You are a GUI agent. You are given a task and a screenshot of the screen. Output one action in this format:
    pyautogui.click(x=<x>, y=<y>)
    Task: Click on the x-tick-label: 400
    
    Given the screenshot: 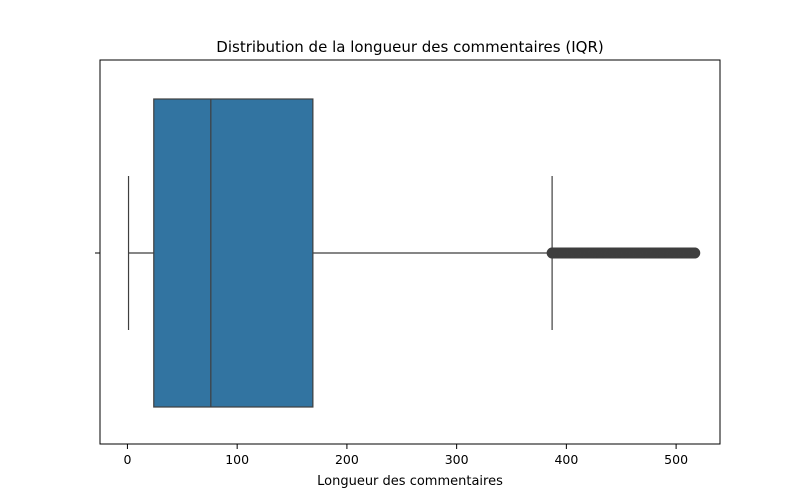 What is the action you would take?
    pyautogui.click(x=566, y=459)
    